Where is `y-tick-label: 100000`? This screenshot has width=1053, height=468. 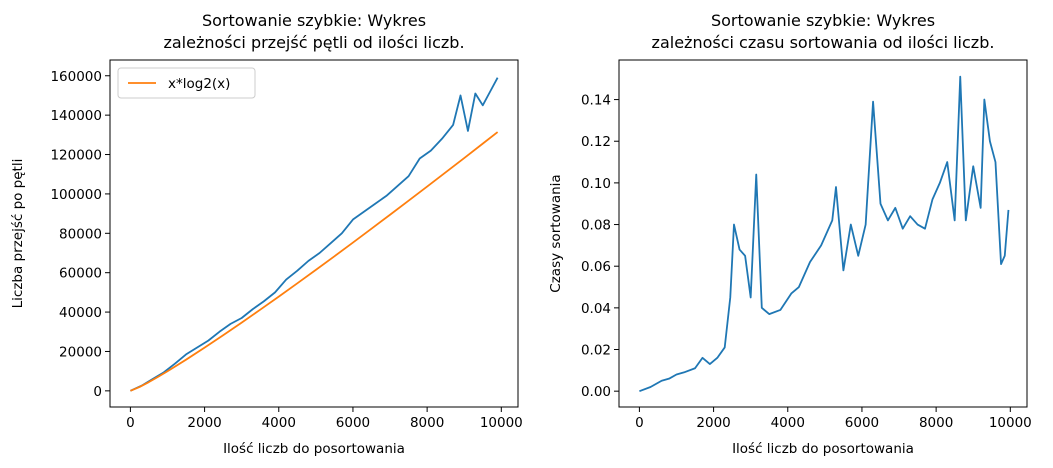
y-tick-label: 100000 is located at coordinates (76, 195).